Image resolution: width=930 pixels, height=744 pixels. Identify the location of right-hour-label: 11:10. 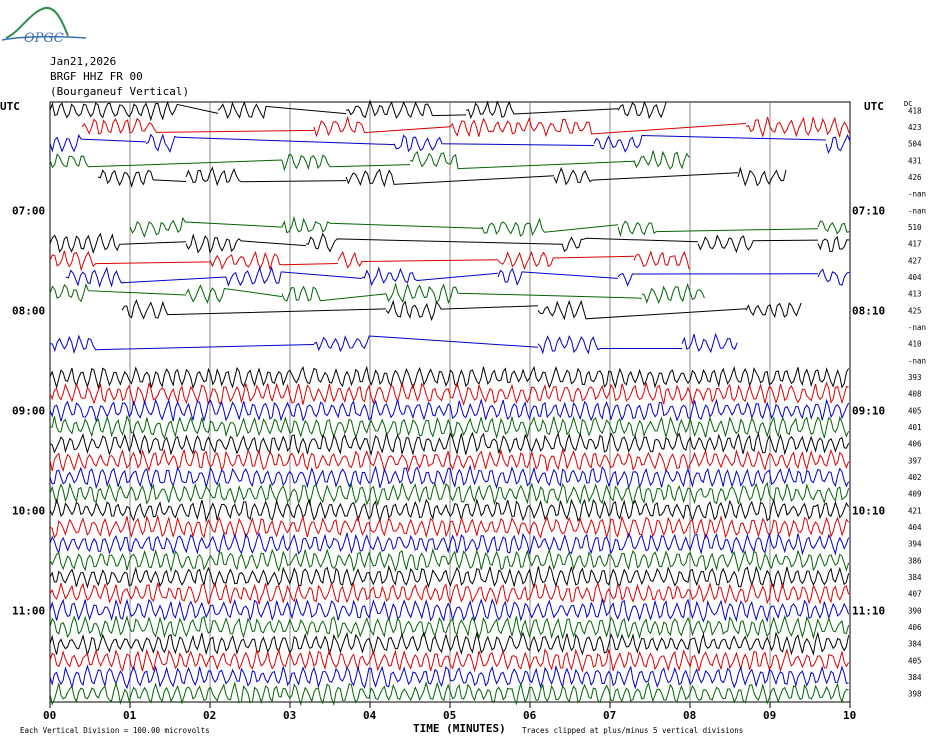
(868, 610).